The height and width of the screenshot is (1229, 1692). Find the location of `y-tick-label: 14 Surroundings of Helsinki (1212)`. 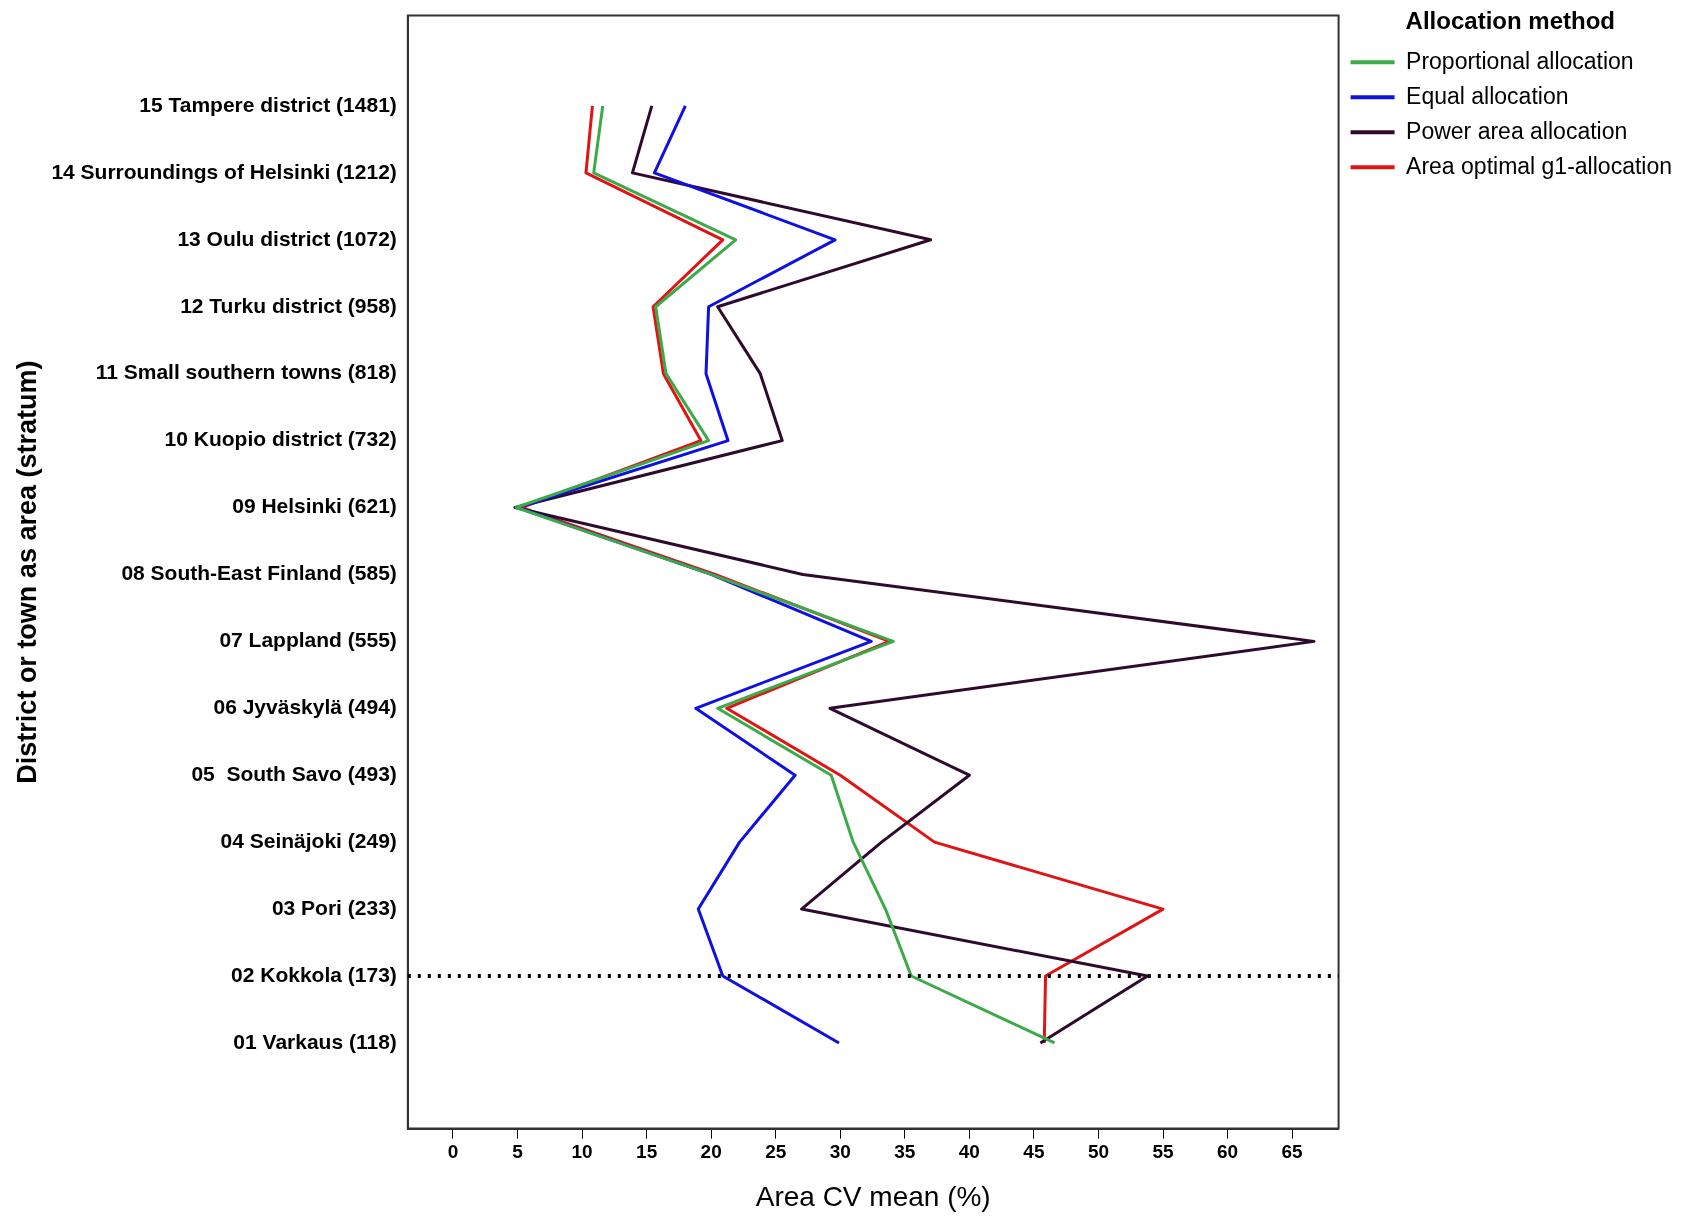

y-tick-label: 14 Surroundings of Helsinki (1212) is located at coordinates (224, 171).